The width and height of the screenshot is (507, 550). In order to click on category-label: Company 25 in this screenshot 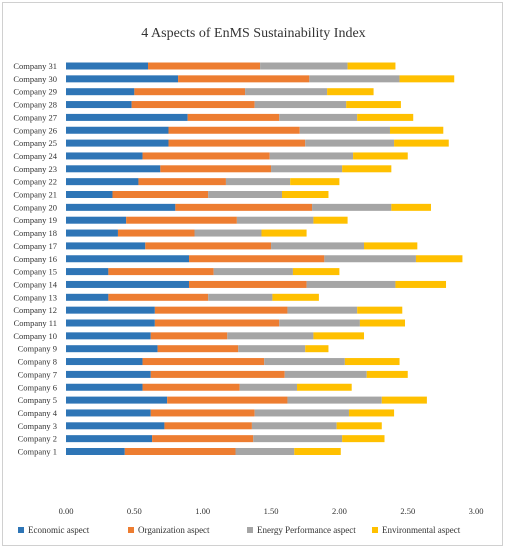, I will do `click(35, 143)`.